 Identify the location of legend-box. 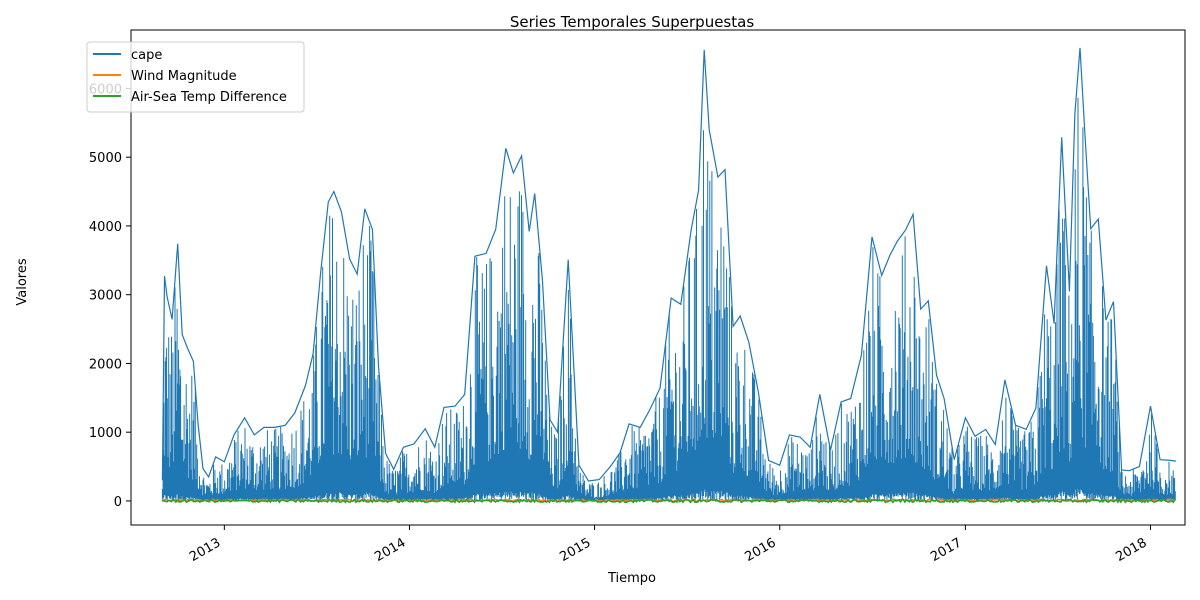
(195, 77).